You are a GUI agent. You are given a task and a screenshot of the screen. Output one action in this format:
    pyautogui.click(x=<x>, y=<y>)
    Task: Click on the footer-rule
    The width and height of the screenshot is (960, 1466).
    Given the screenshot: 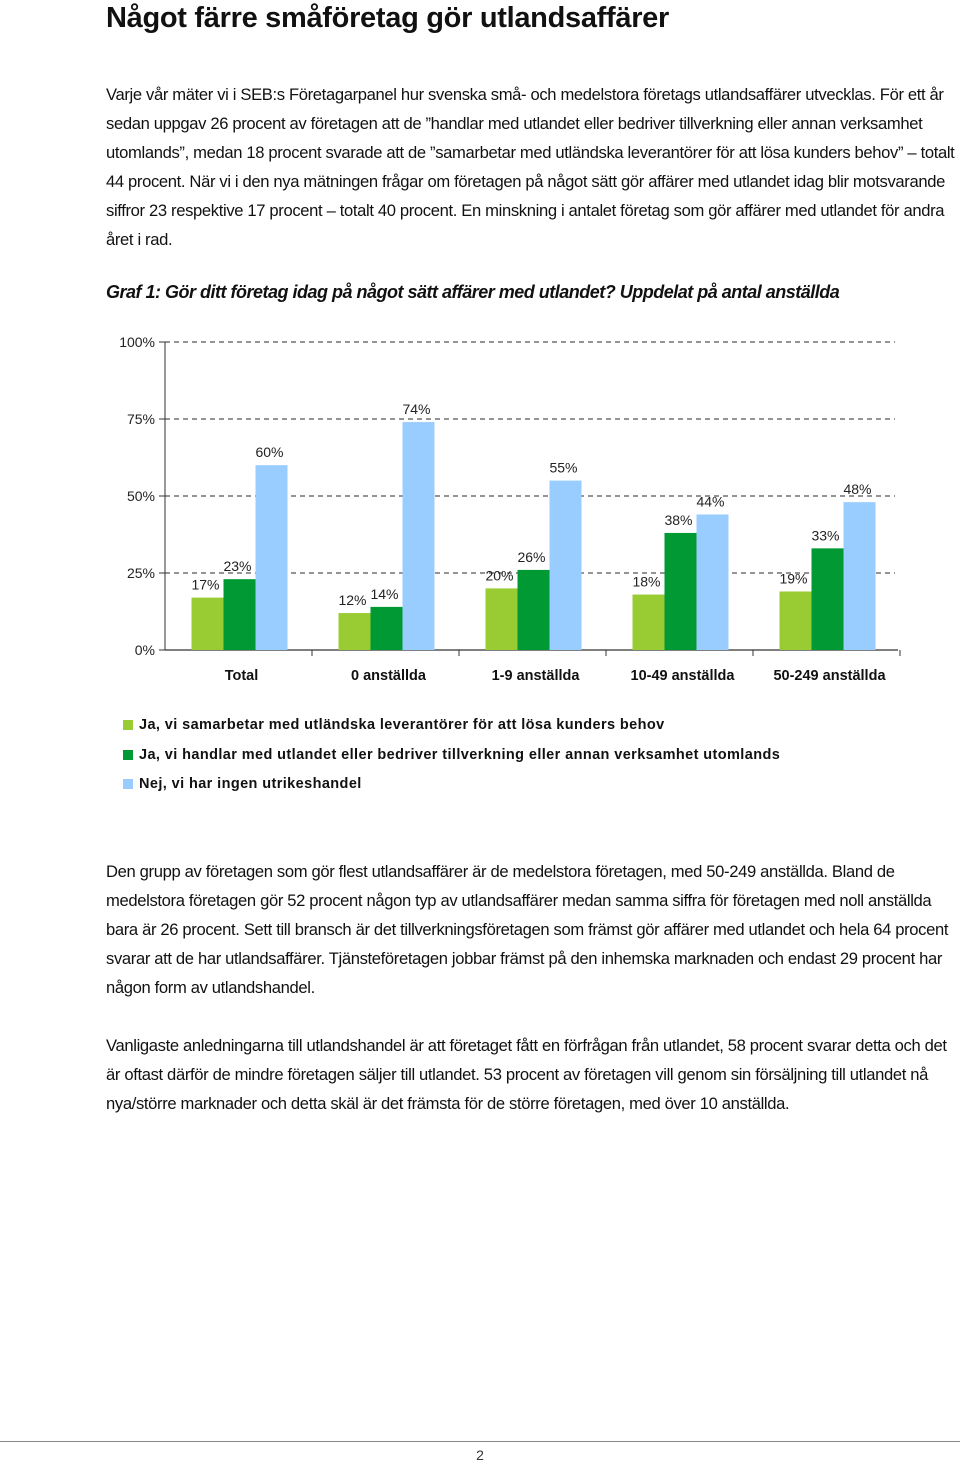 What is the action you would take?
    pyautogui.click(x=480, y=1441)
    